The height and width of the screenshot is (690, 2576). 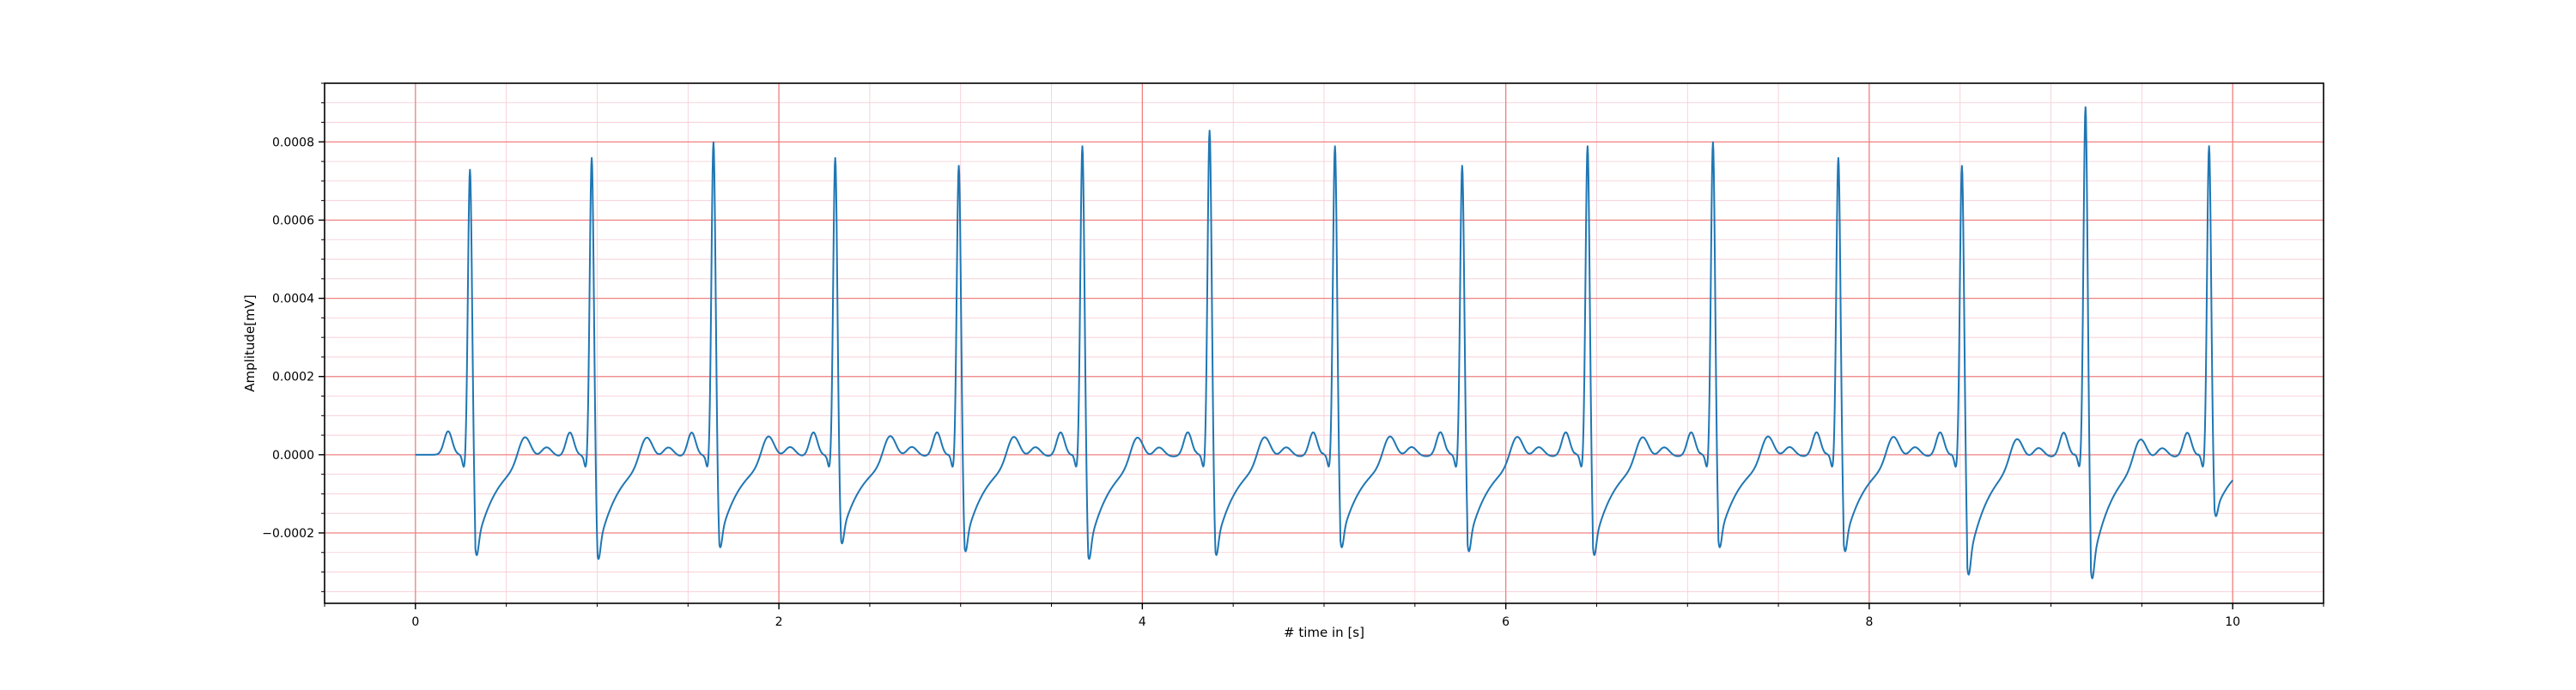 What do you see at coordinates (293, 377) in the screenshot?
I see `y-tick-label: 0.0002` at bounding box center [293, 377].